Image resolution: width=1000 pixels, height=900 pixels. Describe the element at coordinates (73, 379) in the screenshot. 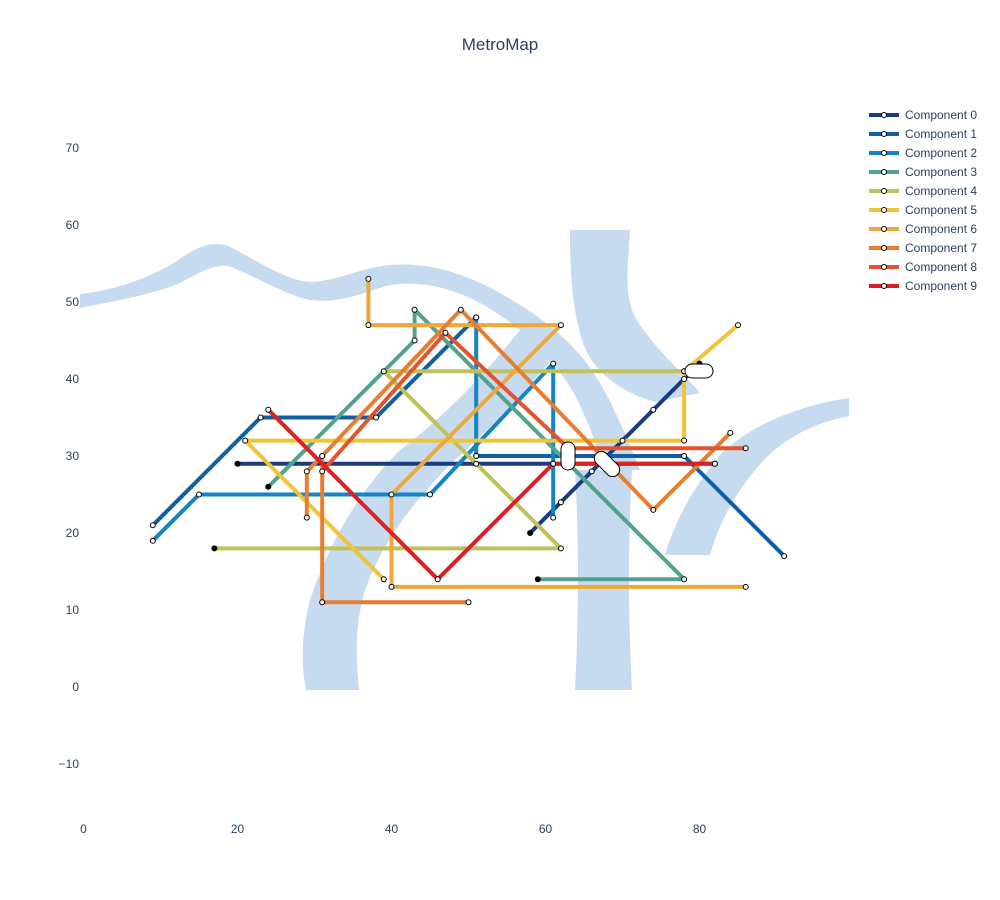

I see `y-tick-label: 40` at that location.